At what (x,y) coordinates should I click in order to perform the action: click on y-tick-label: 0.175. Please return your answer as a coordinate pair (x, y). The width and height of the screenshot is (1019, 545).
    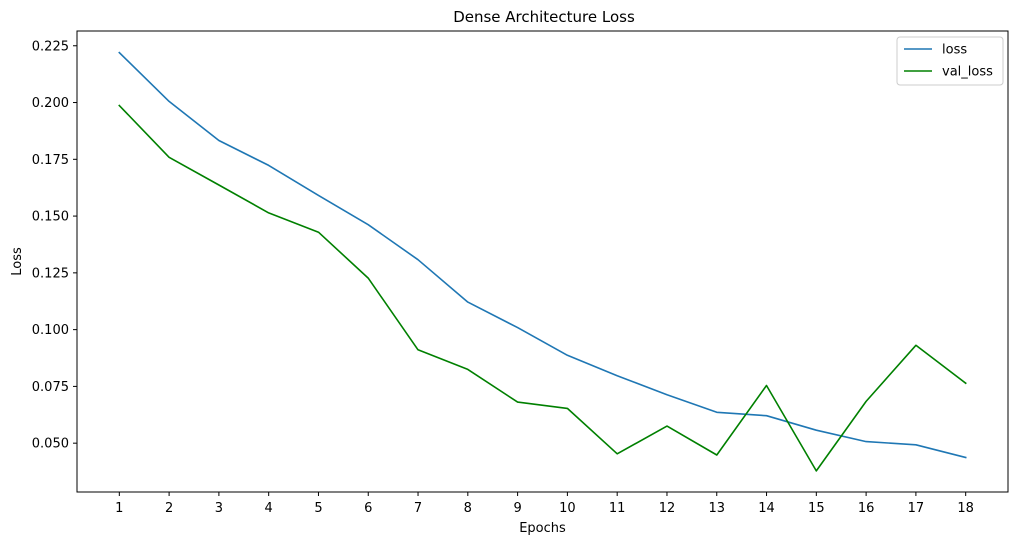
    Looking at the image, I should click on (50, 160).